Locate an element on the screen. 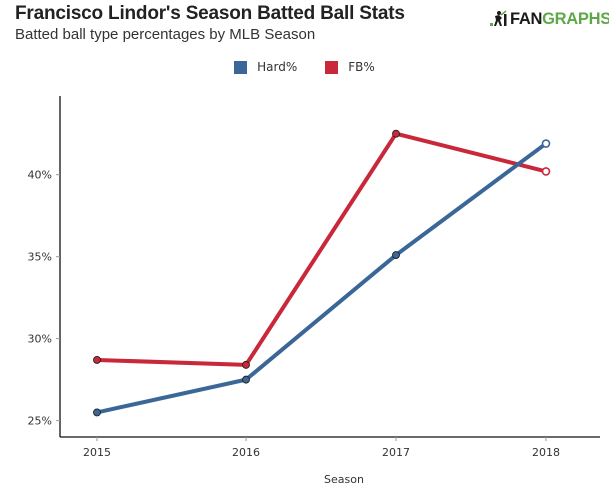  batter-icon is located at coordinates (498, 18).